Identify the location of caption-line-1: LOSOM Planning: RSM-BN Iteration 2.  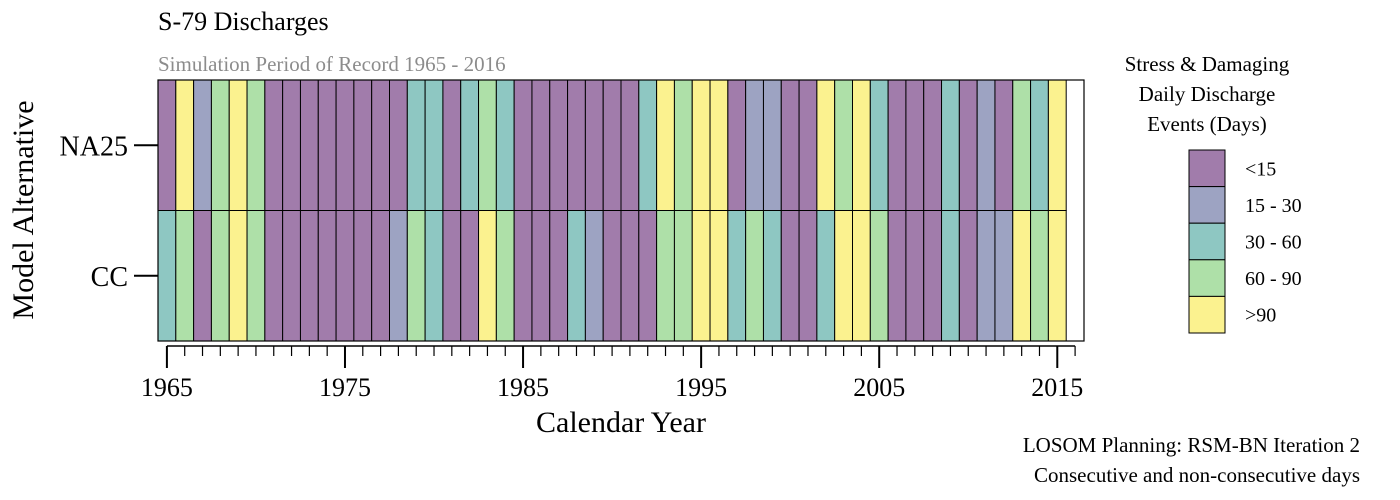
(1191, 445).